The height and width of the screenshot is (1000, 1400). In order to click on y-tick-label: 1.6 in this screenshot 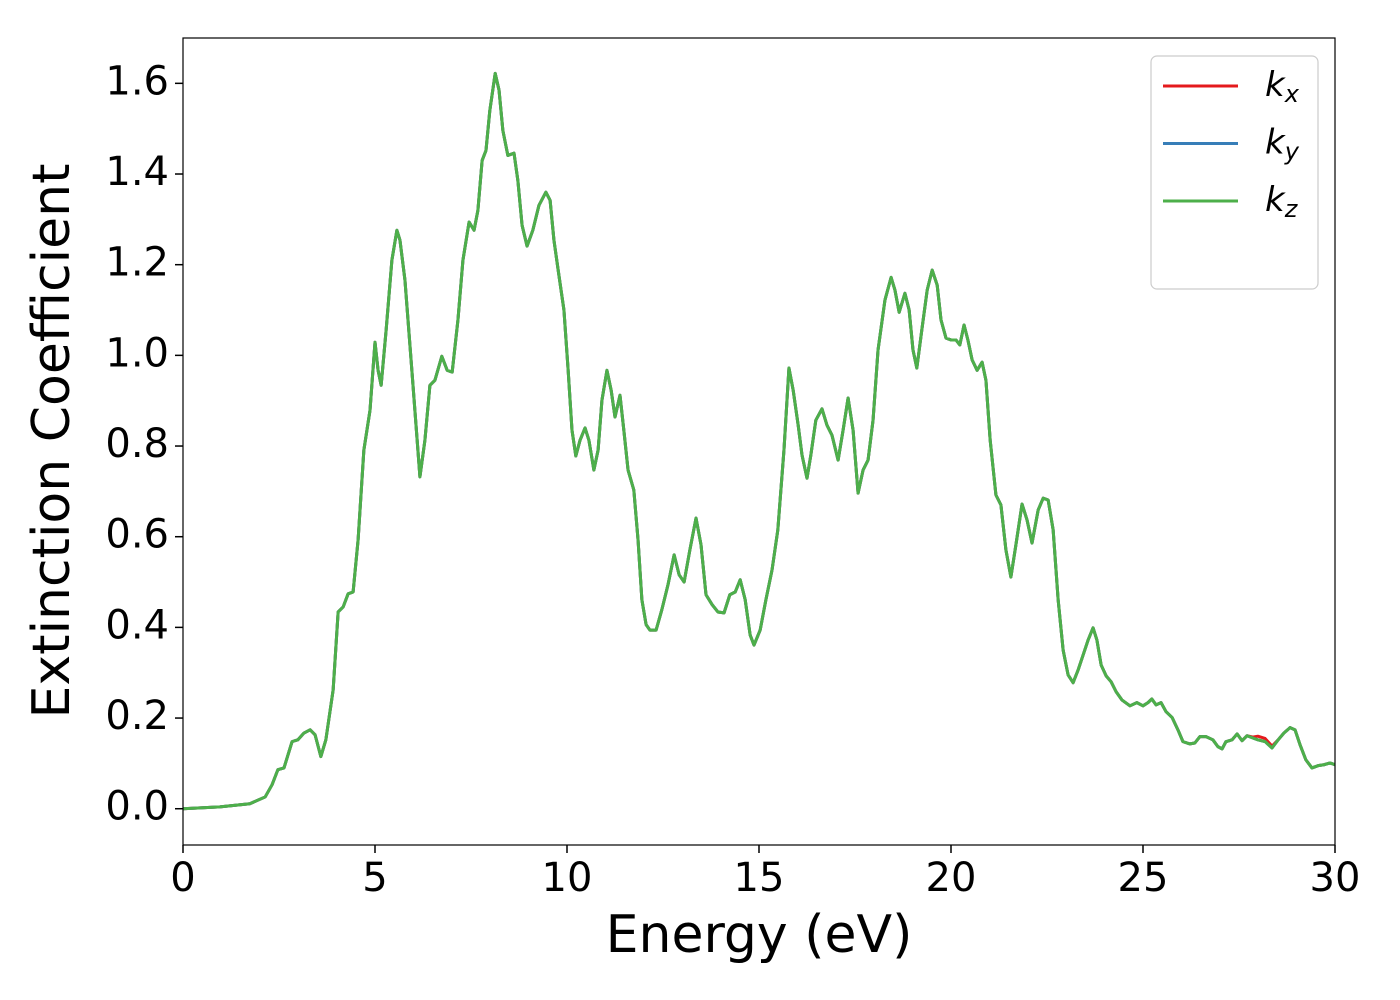, I will do `click(137, 81)`.